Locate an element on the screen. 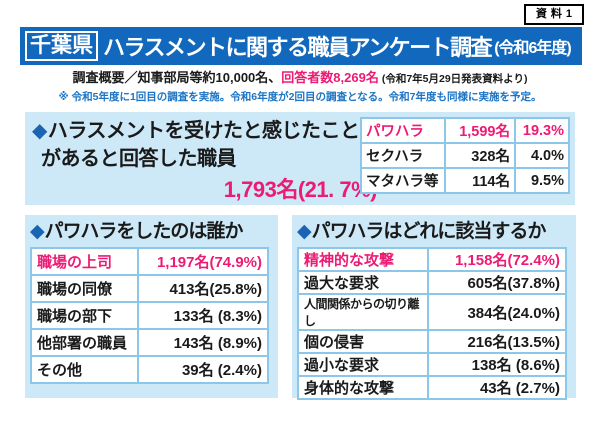 Image resolution: width=600 pixels, height=424 pixels. table-row: 職場の上司 1,197名(74.9%) is located at coordinates (149, 261).